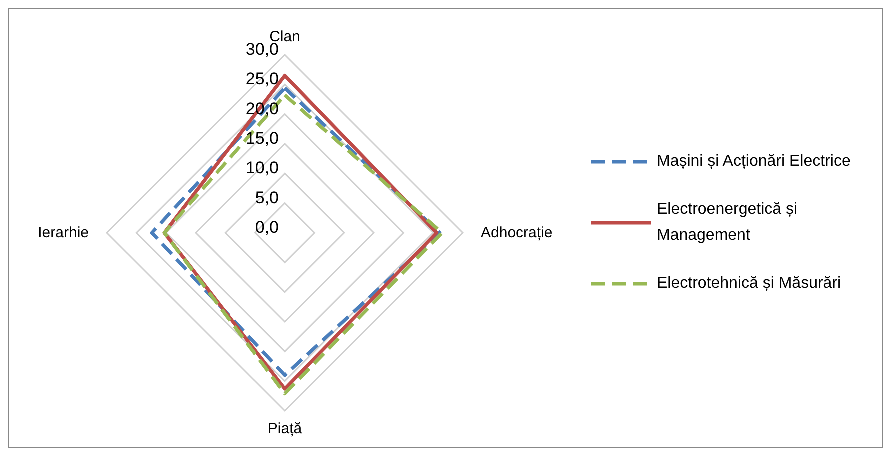 The width and height of the screenshot is (883, 456). I want to click on spoke-label: Adhocrație, so click(517, 233).